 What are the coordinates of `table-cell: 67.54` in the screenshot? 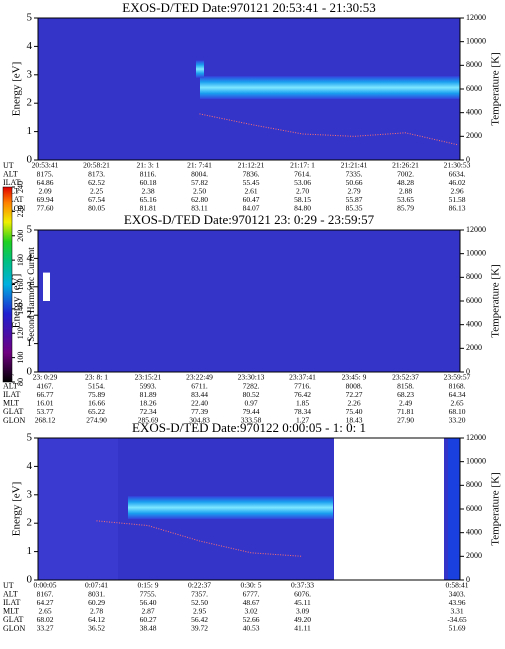 It's located at (96, 199).